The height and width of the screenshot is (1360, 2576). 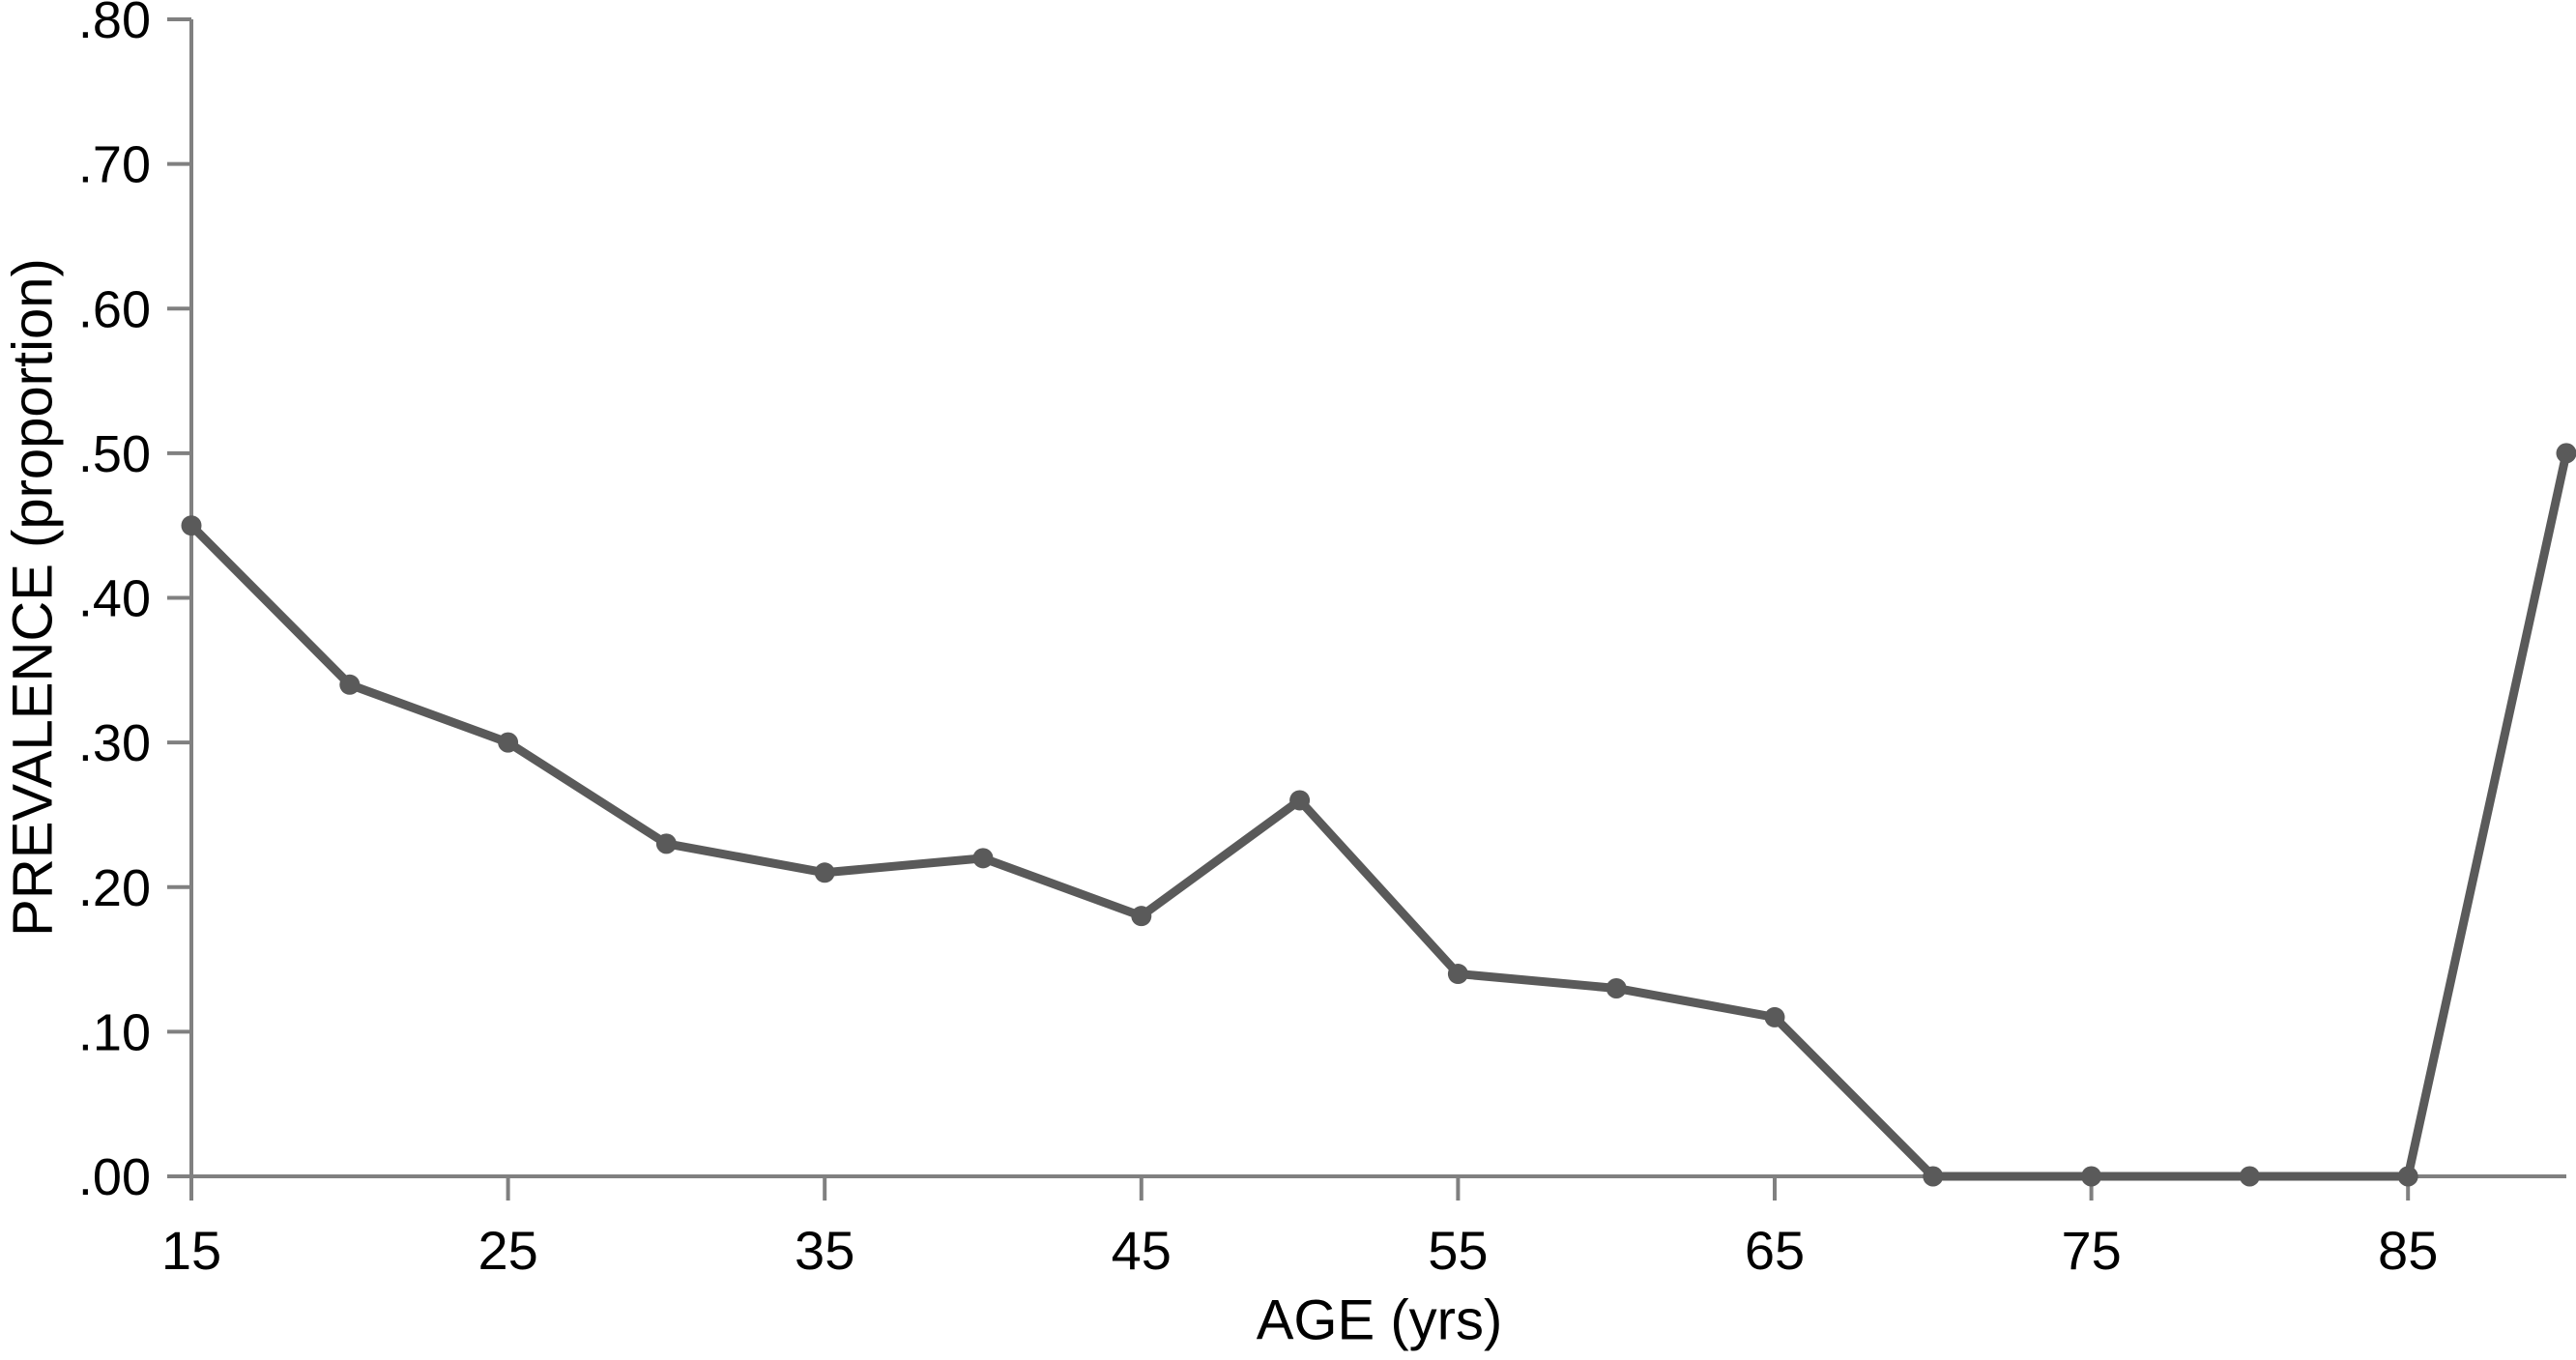 What do you see at coordinates (114, 1177) in the screenshot?
I see `y-tick-label: .00` at bounding box center [114, 1177].